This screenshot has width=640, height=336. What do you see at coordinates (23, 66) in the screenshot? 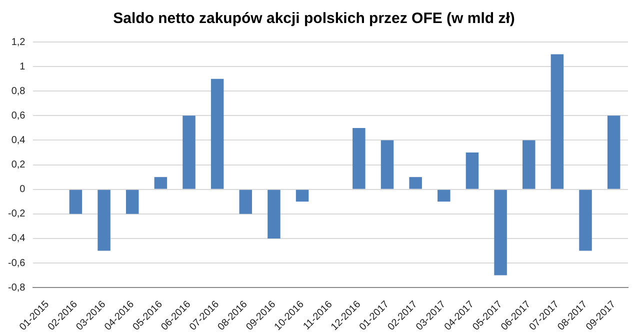
I see `y-tick-label: 1` at bounding box center [23, 66].